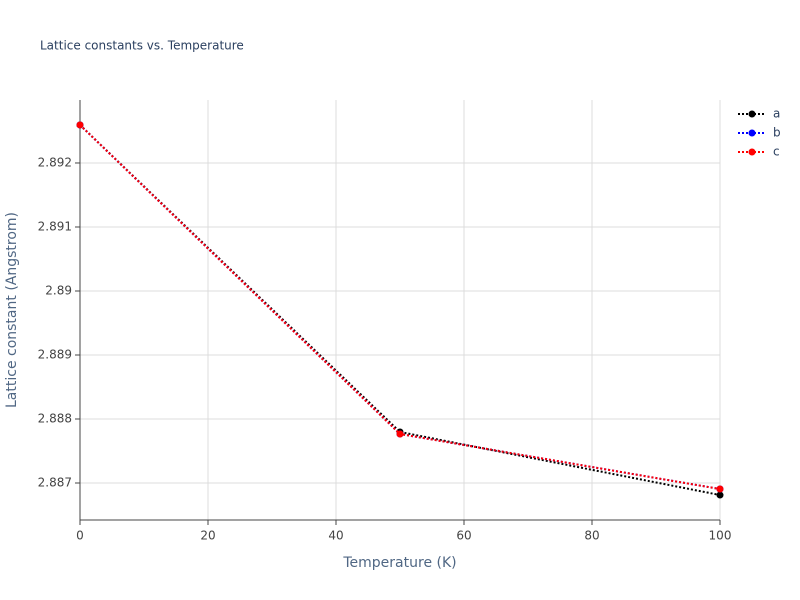 Image resolution: width=800 pixels, height=600 pixels. I want to click on x-tick-label: 20, so click(207, 536).